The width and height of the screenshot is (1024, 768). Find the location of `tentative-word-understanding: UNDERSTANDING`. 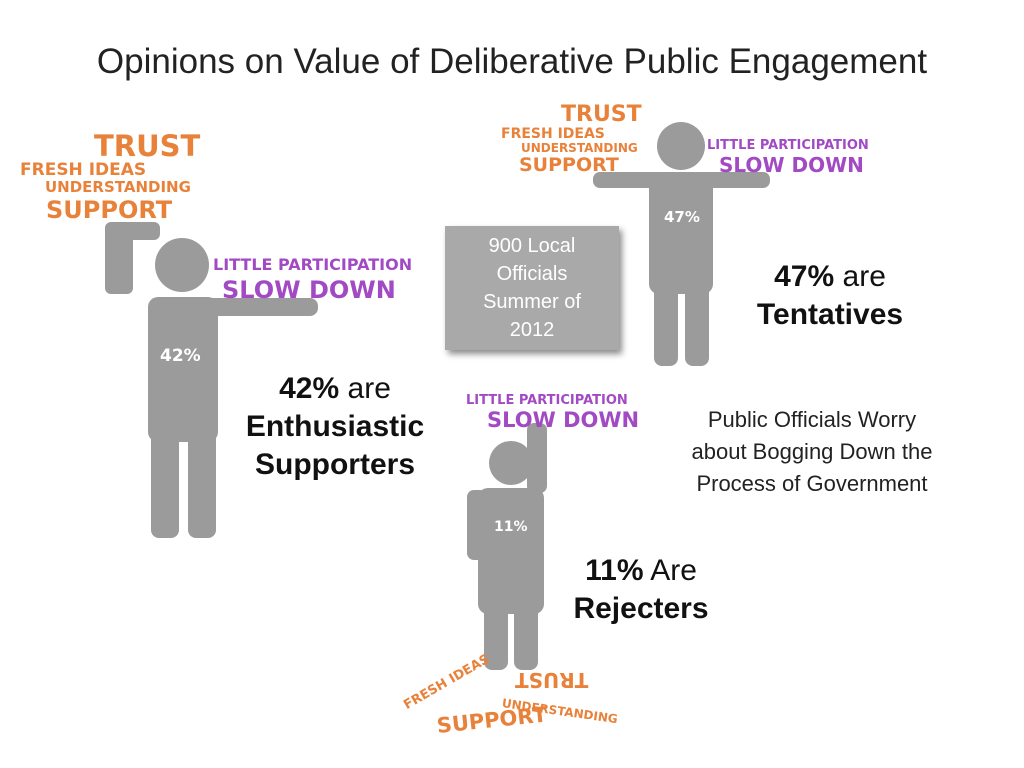

tentative-word-understanding: UNDERSTANDING is located at coordinates (579, 148).